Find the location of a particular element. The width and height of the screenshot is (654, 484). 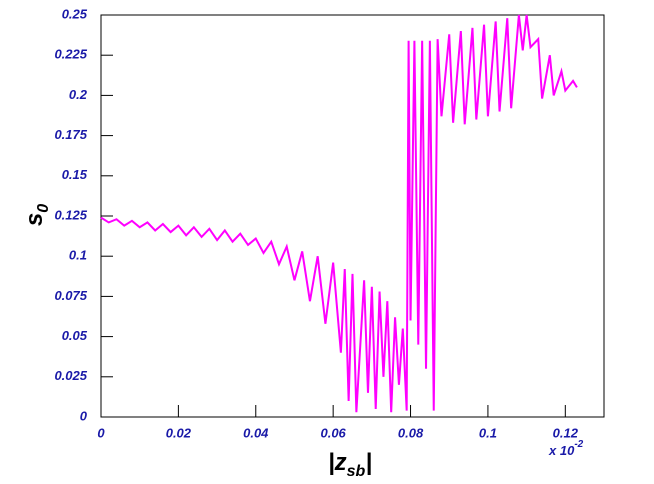

x-tick-label: 0 is located at coordinates (101, 432).